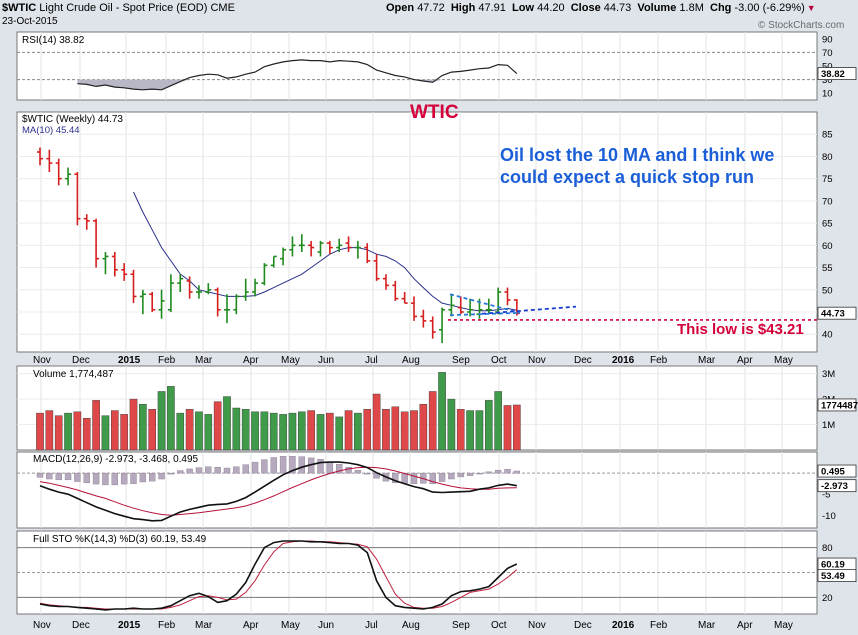 The width and height of the screenshot is (858, 635). I want to click on rsi-panel: 10 30 50 70 90 38.82 RSI(14) 38.82, so click(436, 66).